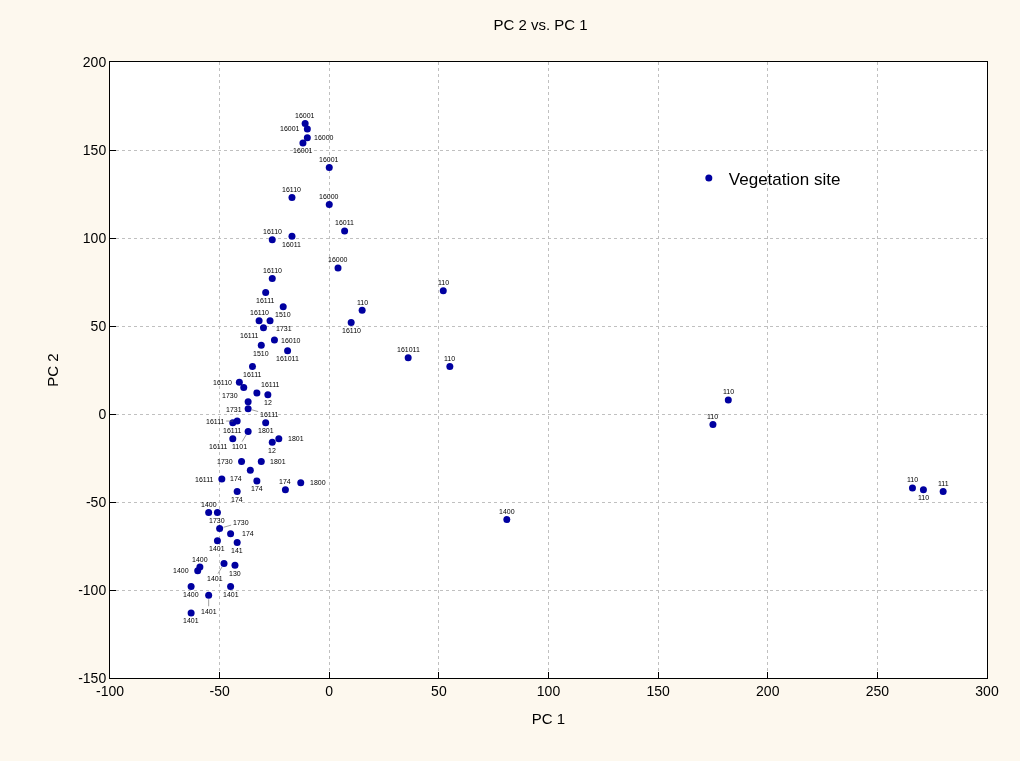 This screenshot has height=761, width=1020. Describe the element at coordinates (768, 690) in the screenshot. I see `x-tick-label: 200` at that location.